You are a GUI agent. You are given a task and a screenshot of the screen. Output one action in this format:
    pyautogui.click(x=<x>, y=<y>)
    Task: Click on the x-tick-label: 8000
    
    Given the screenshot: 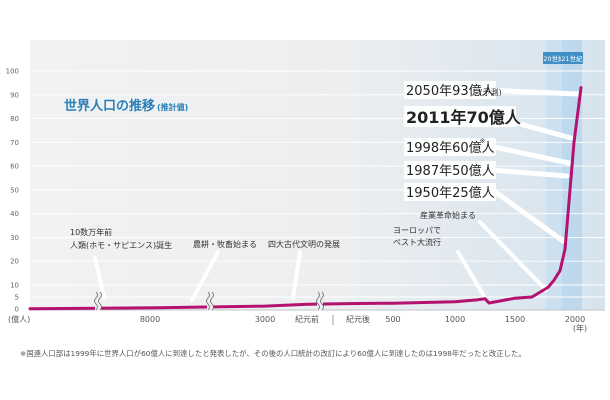 What is the action you would take?
    pyautogui.click(x=150, y=319)
    